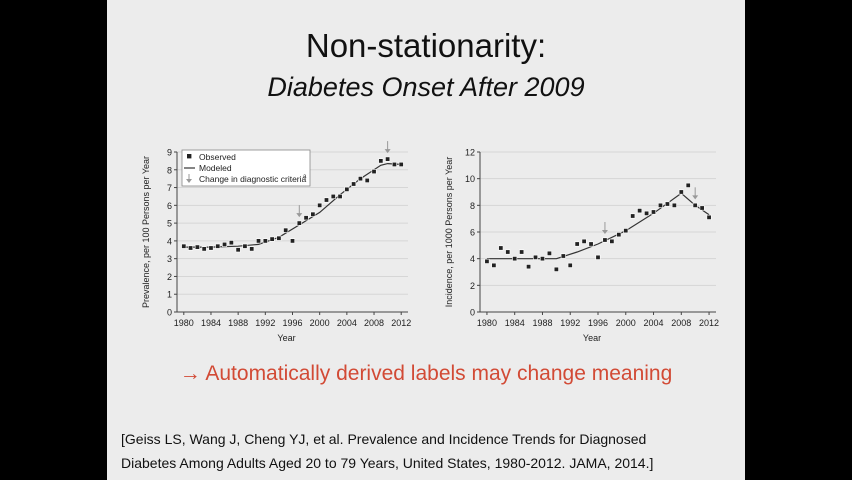 The width and height of the screenshot is (852, 480). I want to click on slide-title: Non-stationarity:, so click(426, 45).